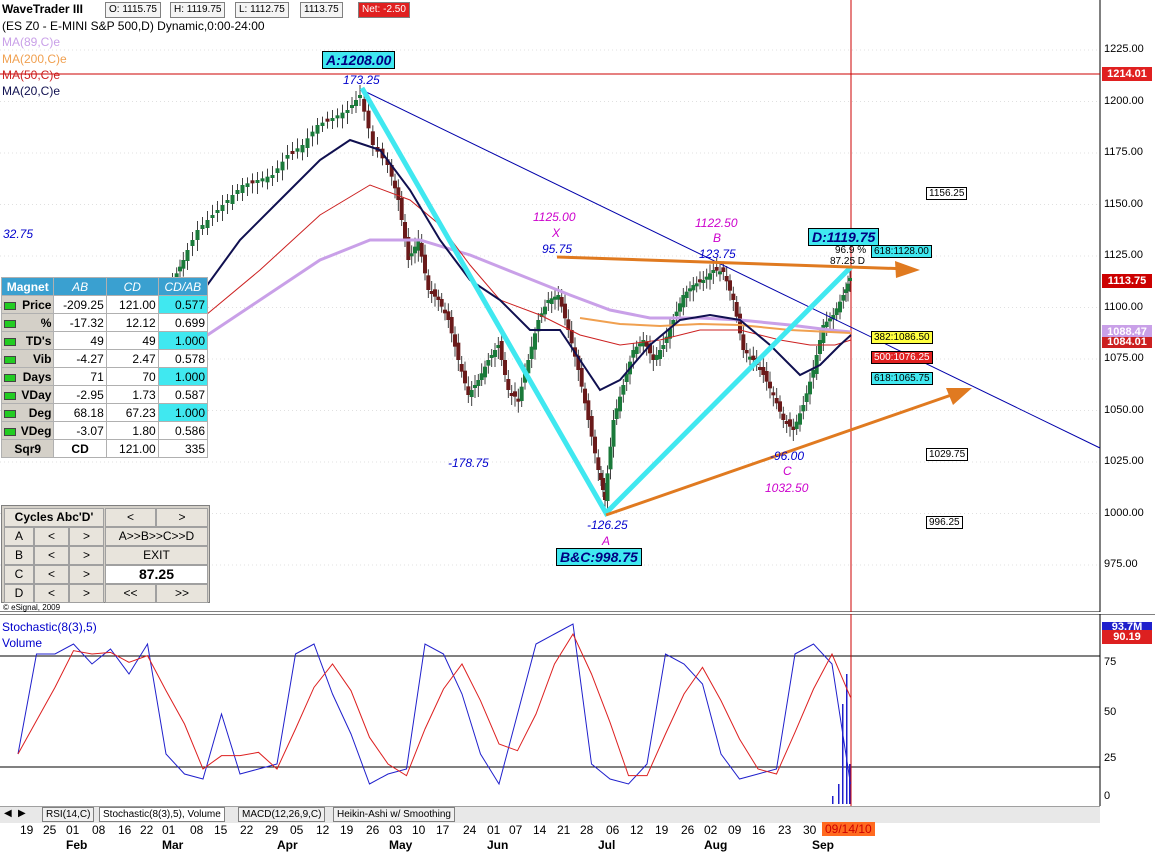  Describe the element at coordinates (1124, 49) in the screenshot. I see `price-axis-label: 1225.00` at that location.